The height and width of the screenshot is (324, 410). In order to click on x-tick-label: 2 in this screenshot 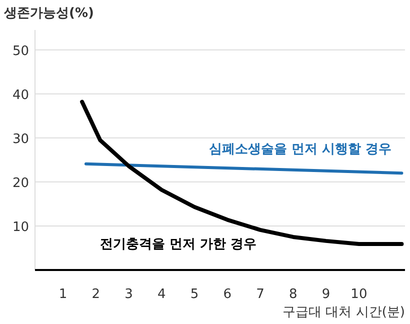, I will do `click(96, 294)`.